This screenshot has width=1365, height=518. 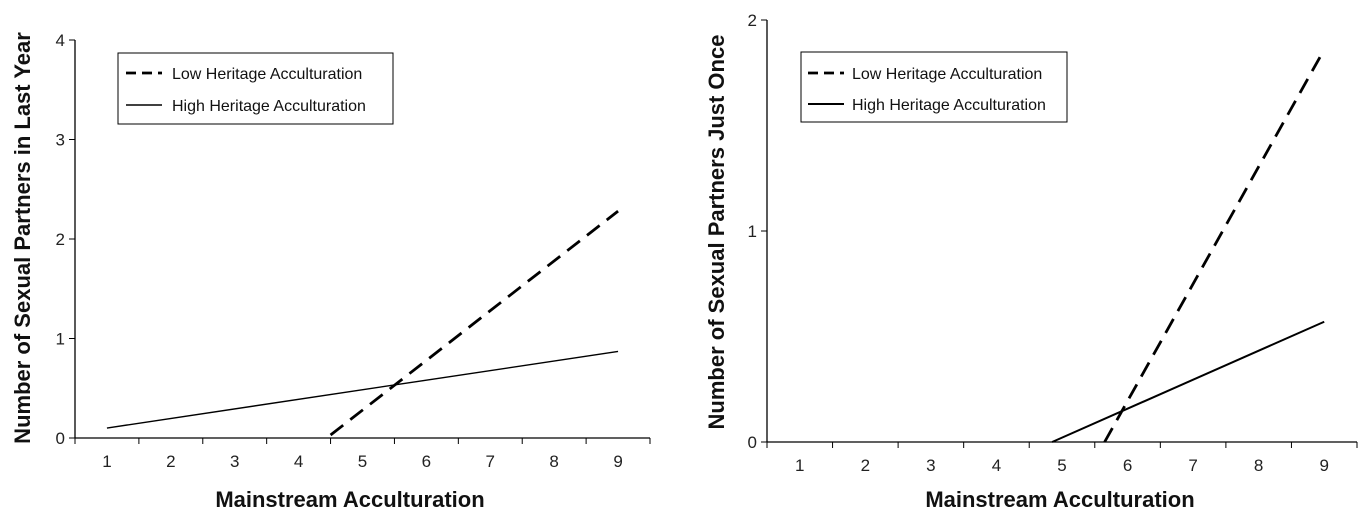 What do you see at coordinates (60, 40) in the screenshot?
I see `y-tick-label: 4` at bounding box center [60, 40].